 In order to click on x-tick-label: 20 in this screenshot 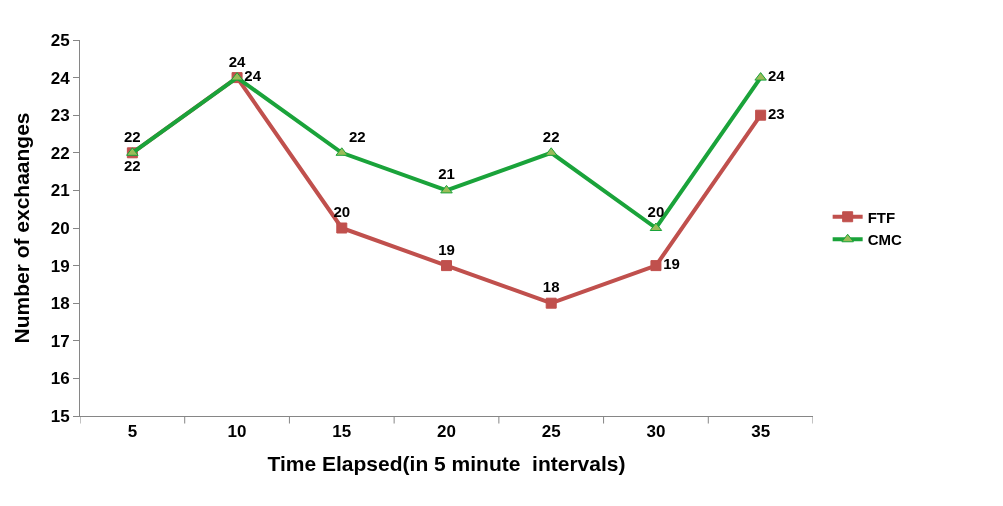, I will do `click(446, 432)`.